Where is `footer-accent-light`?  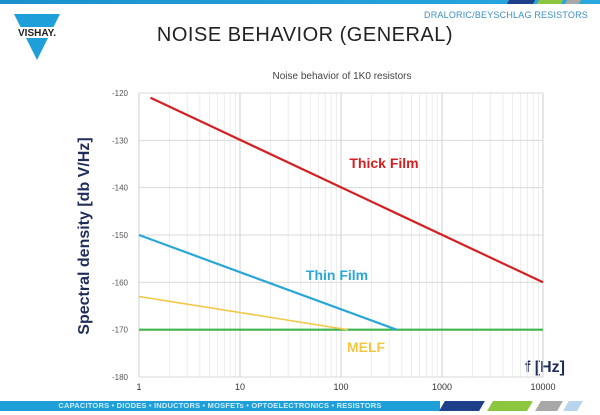
footer-accent-light is located at coordinates (573, 406).